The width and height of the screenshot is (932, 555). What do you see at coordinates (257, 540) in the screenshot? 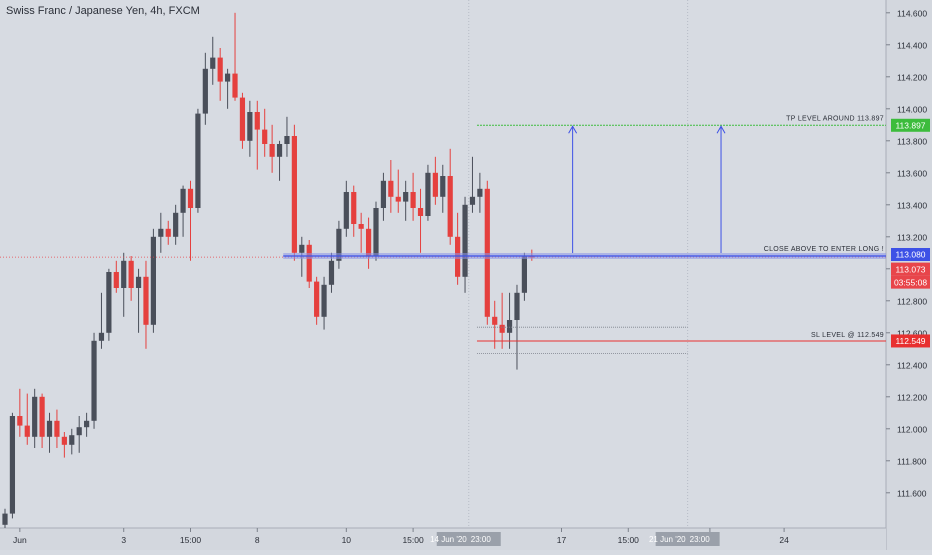
I see `time-tick-label: 8` at bounding box center [257, 540].